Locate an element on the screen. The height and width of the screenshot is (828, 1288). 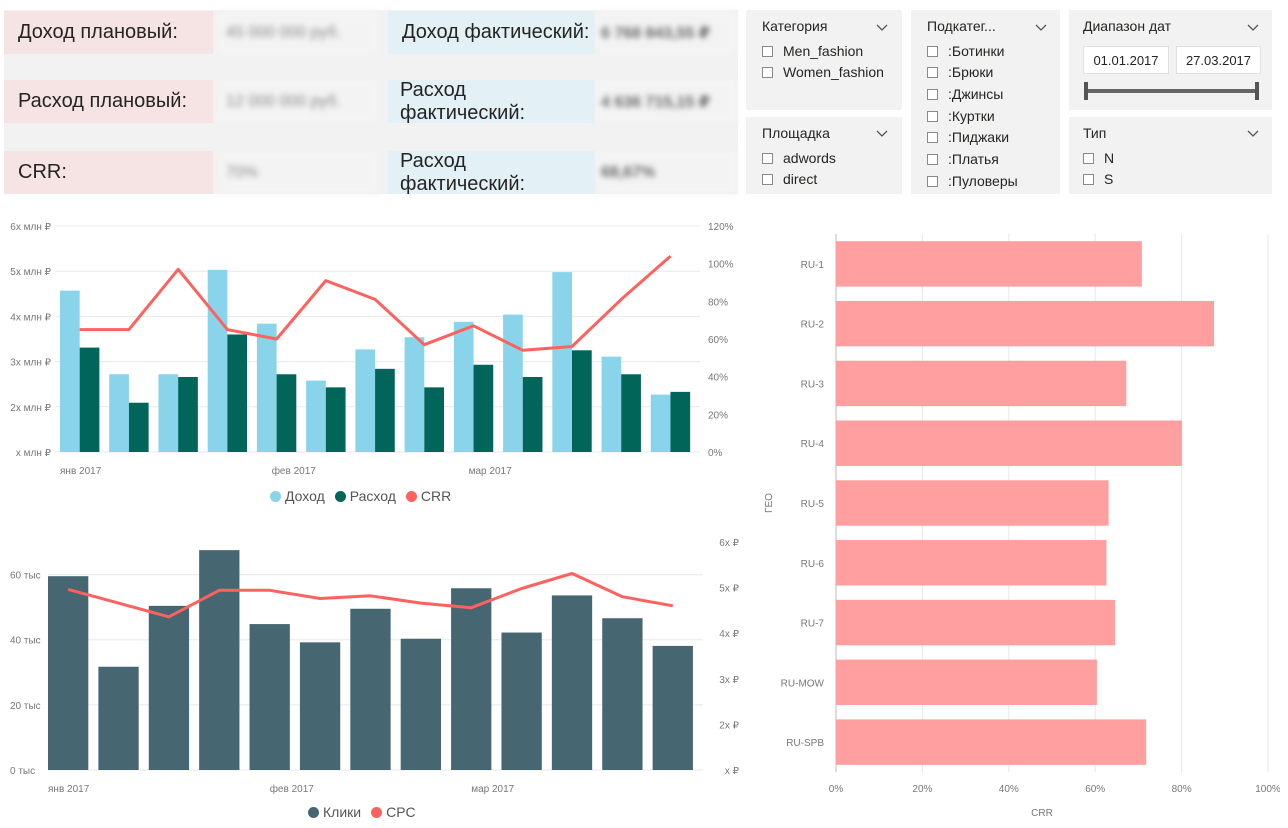
type-option: N is located at coordinates (1098, 158).